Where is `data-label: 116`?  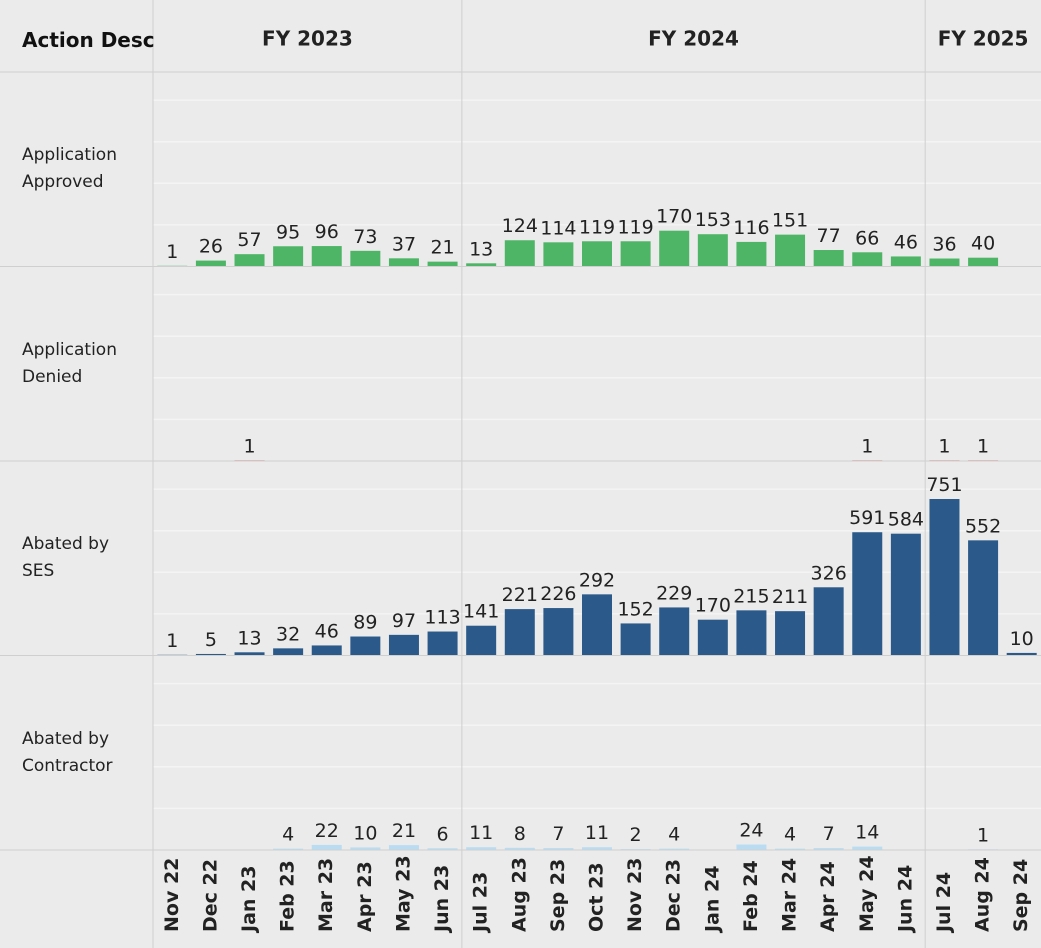 data-label: 116 is located at coordinates (751, 228).